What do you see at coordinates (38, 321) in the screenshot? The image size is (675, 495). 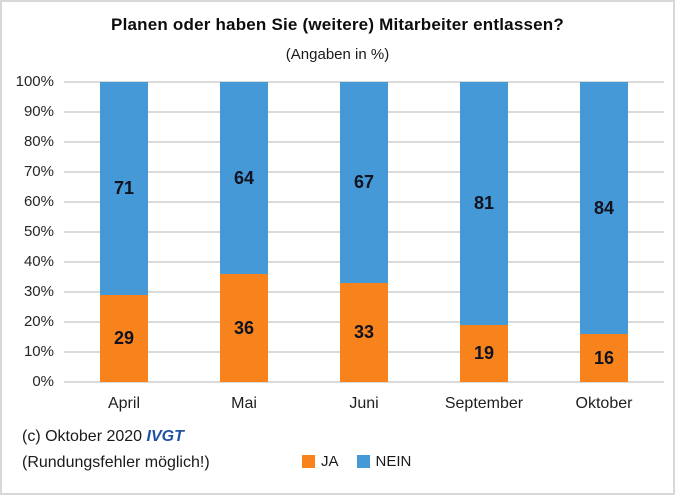 I see `y-tick-label: 20%` at bounding box center [38, 321].